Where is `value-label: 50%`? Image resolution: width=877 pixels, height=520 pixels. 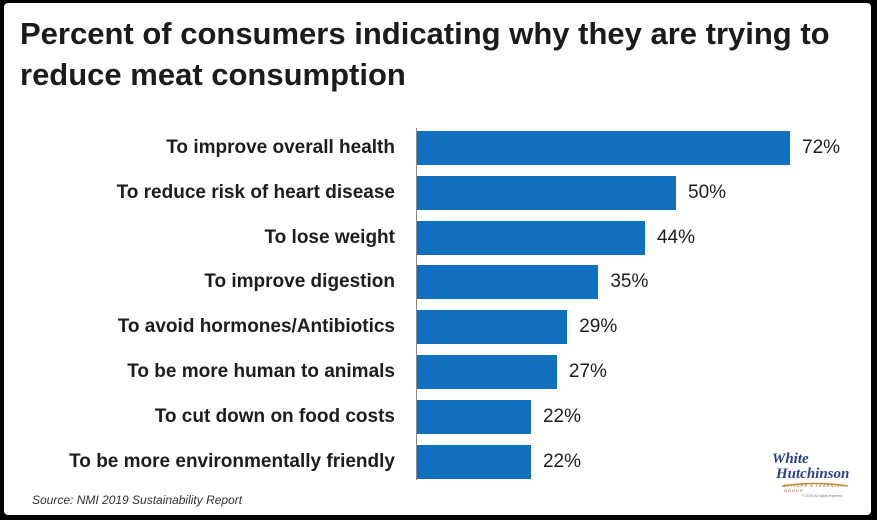
value-label: 50% is located at coordinates (707, 192).